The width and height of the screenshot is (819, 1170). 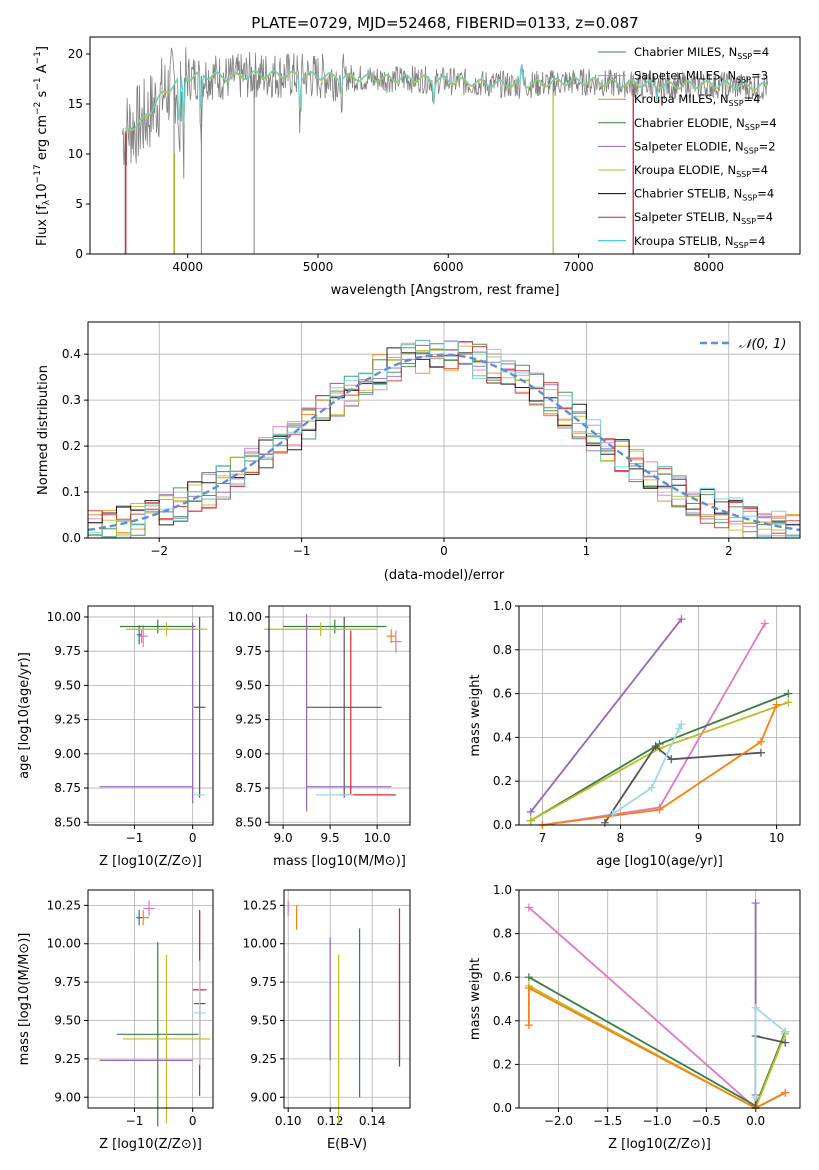 I want to click on x-tick-label: 0.10, so click(x=288, y=1121).